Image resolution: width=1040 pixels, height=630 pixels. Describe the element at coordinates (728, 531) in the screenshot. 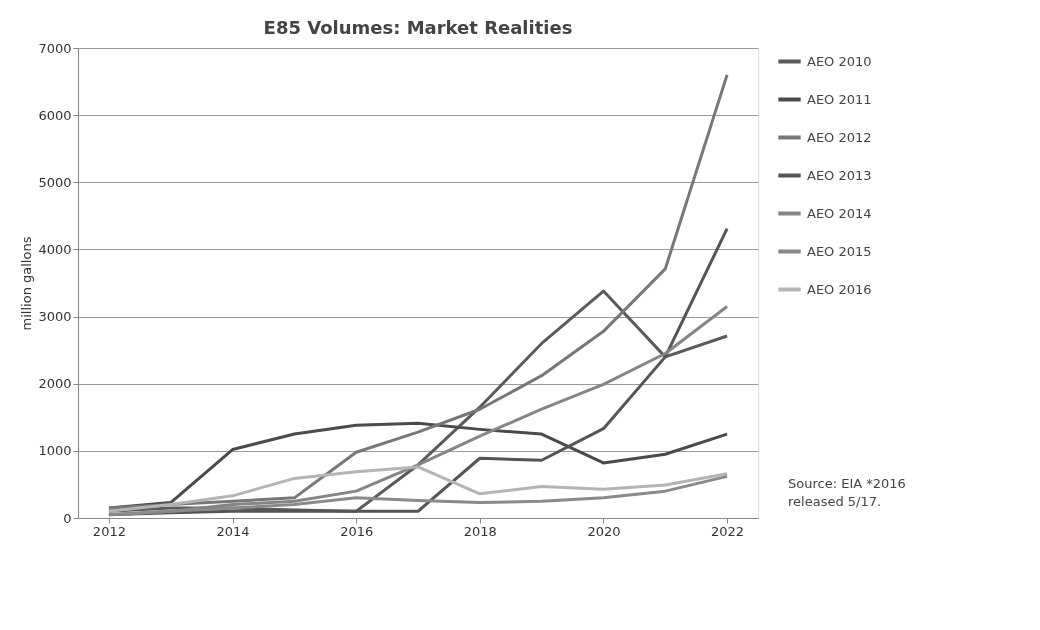

I see `x-tick-label: 2022` at that location.